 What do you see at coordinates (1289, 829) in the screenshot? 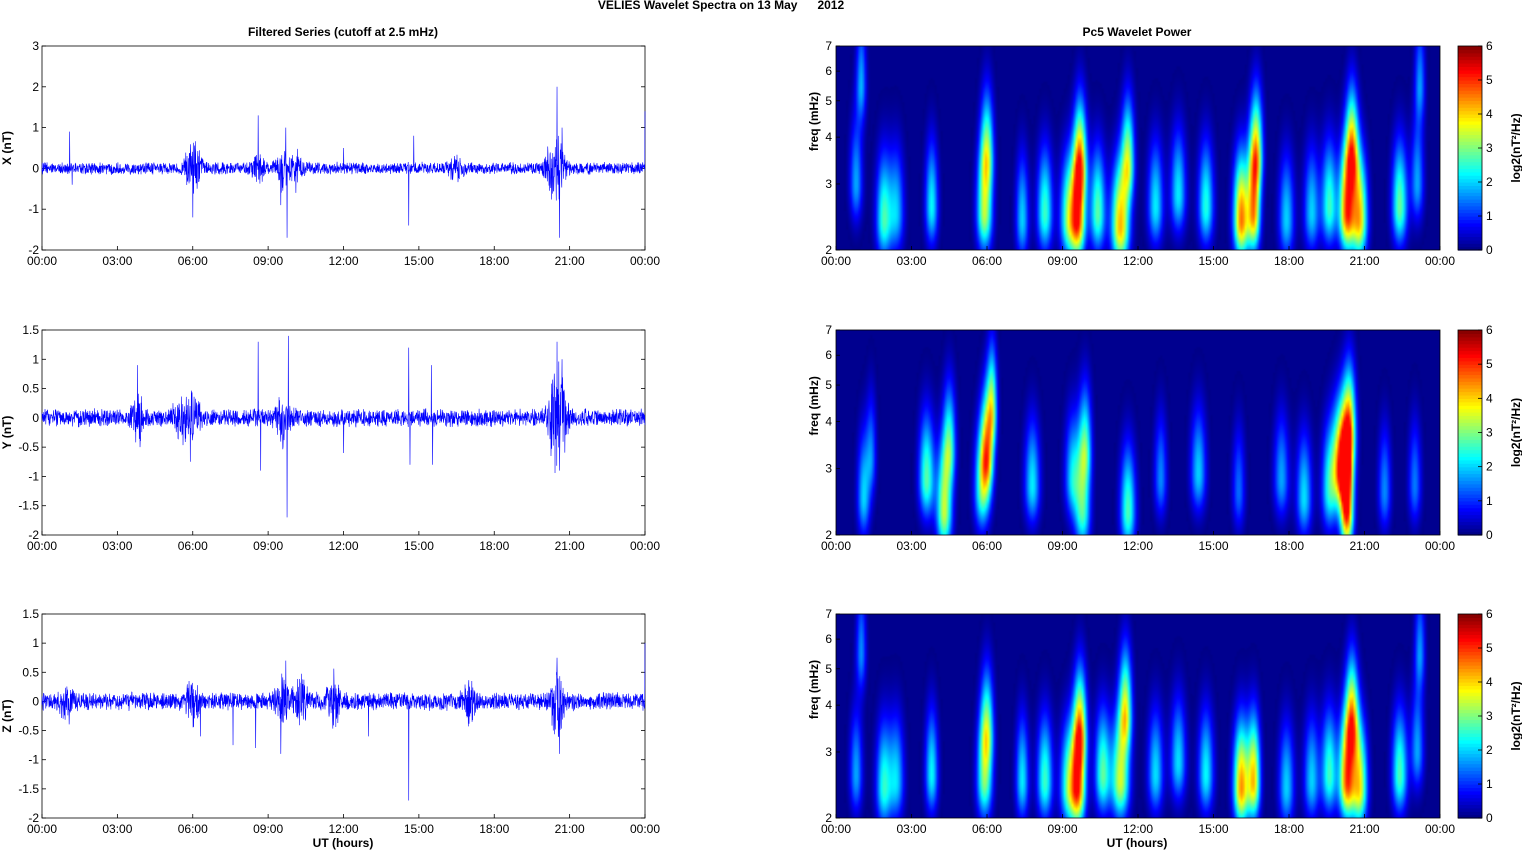
I see `wavelet-panel-xtick-label: 18:00` at bounding box center [1289, 829].